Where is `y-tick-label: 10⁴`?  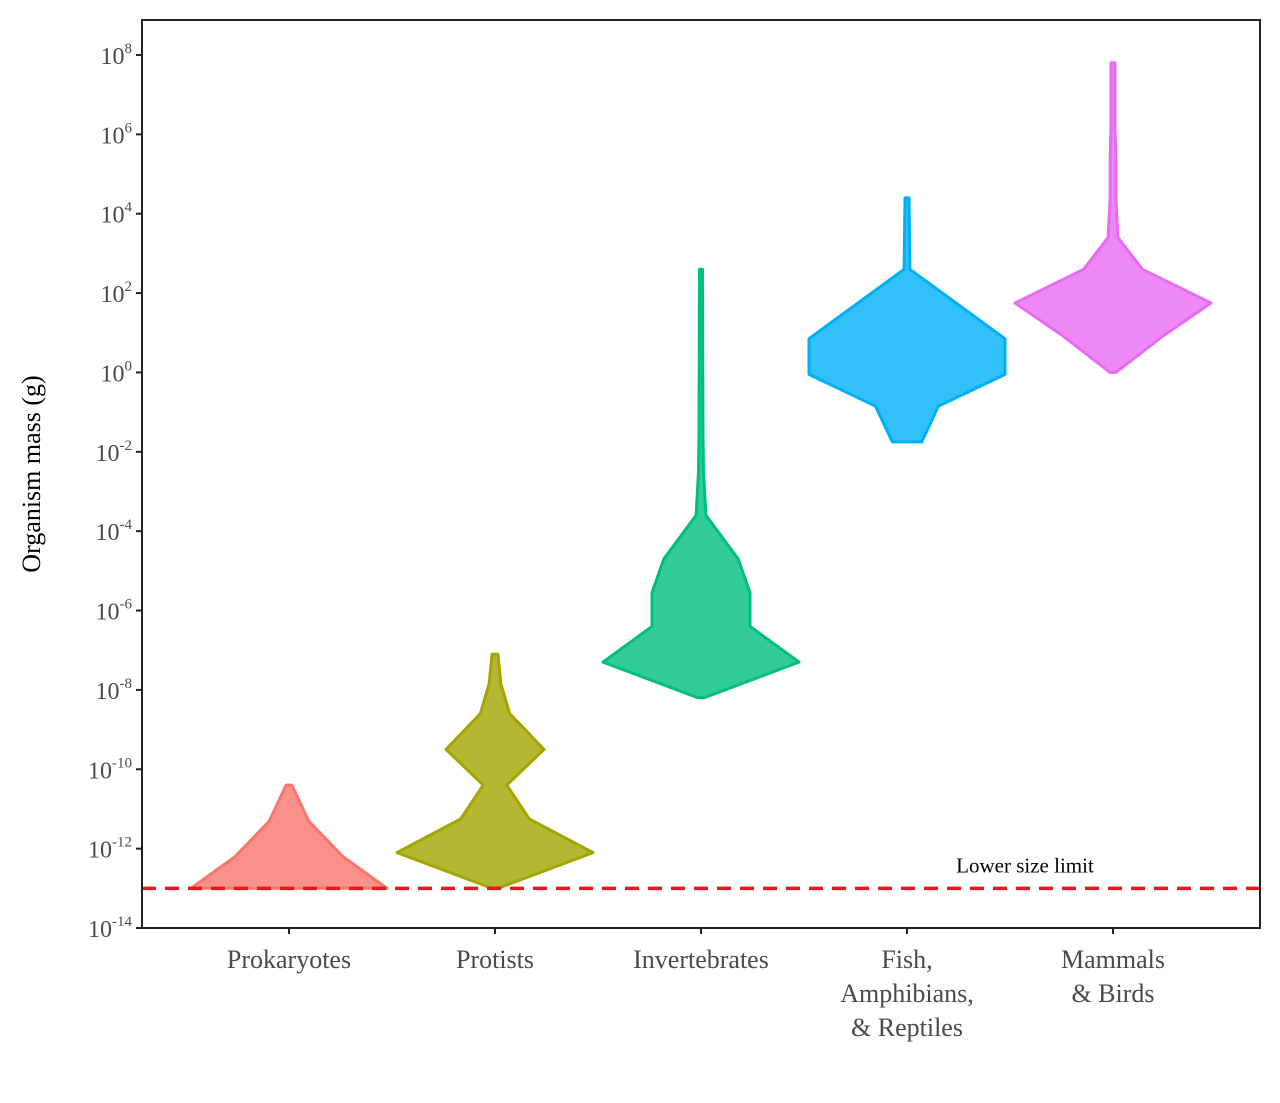 y-tick-label: 10⁴ is located at coordinates (117, 214).